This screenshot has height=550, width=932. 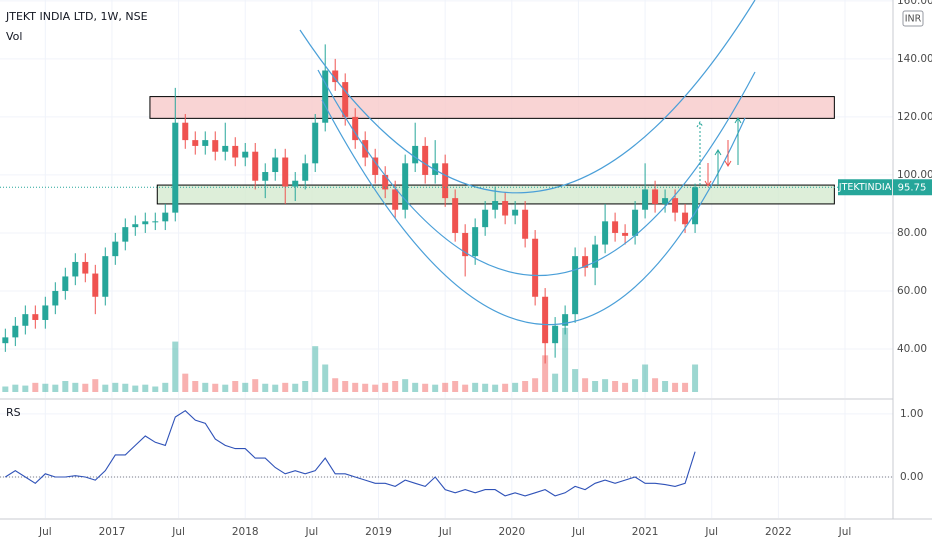 I want to click on y-tick-label: 40.00, so click(x=912, y=349).